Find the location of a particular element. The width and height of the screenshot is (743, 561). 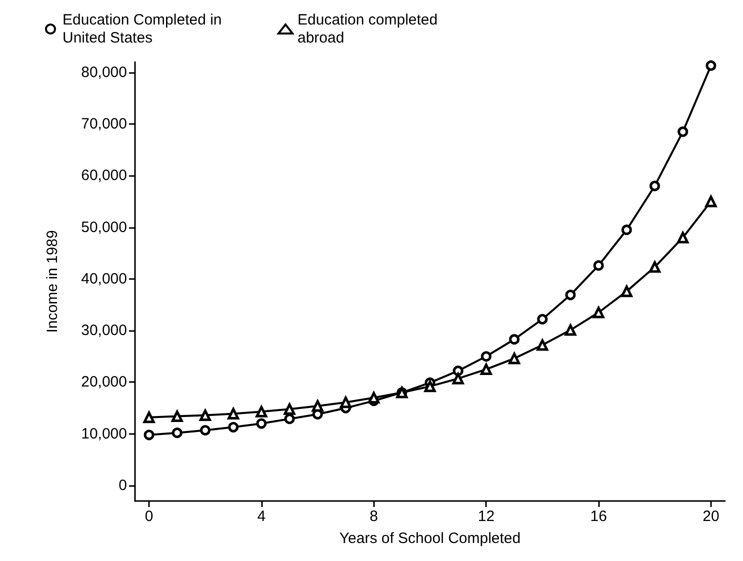

y-tick-label: 60,000 is located at coordinates (104, 175).